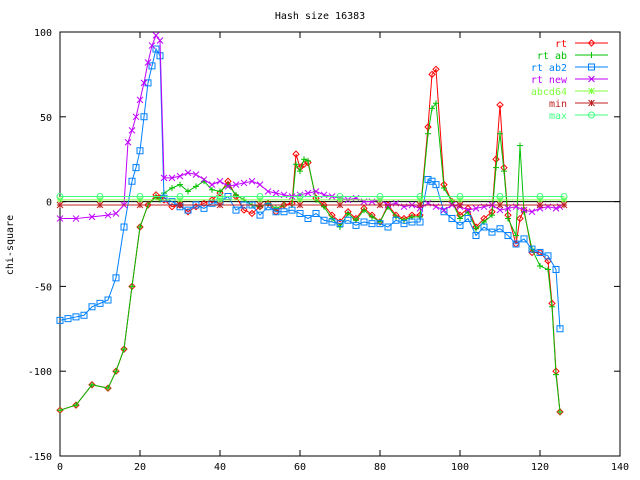  What do you see at coordinates (40, 457) in the screenshot?
I see `y-tick-label: -150` at bounding box center [40, 457].